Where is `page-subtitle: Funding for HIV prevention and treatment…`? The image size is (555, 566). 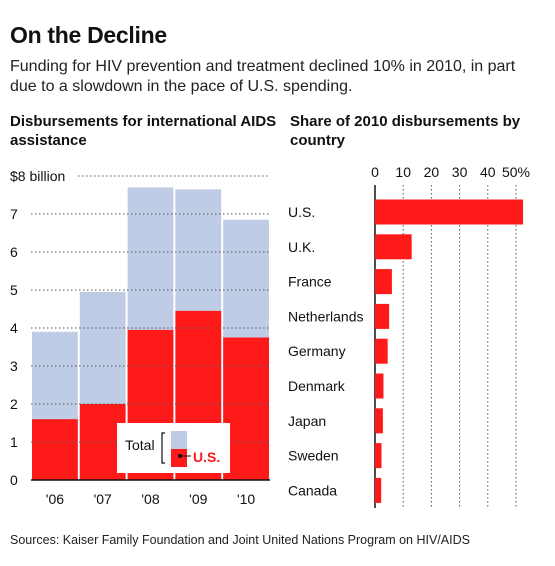 page-subtitle: Funding for HIV prevention and treatment… is located at coordinates (263, 76).